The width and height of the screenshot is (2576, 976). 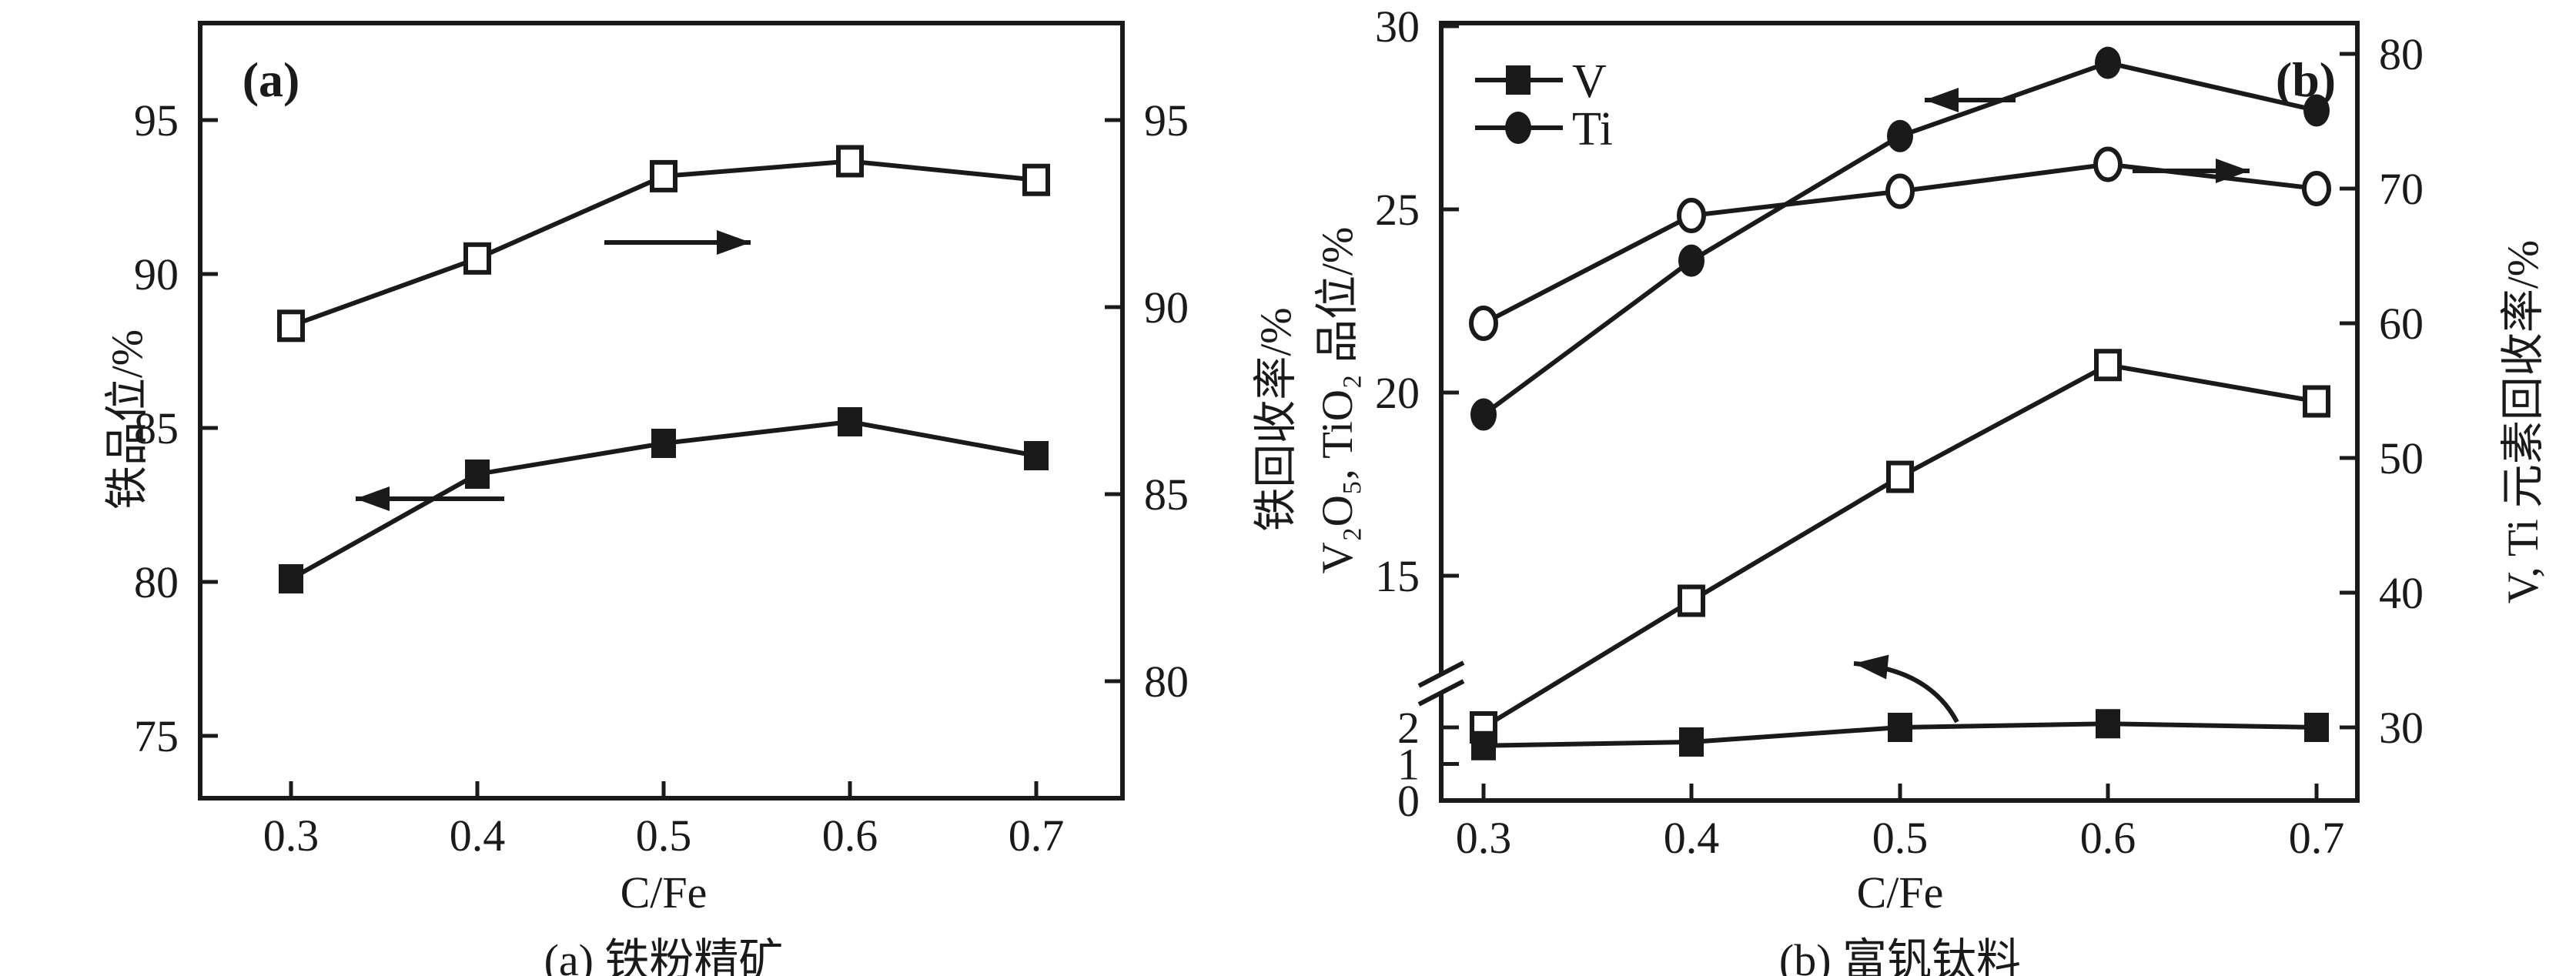 I want to click on panel-b-left-axis-label: V₂O₅, TiO₂ 品位/%, so click(x=1337, y=400).